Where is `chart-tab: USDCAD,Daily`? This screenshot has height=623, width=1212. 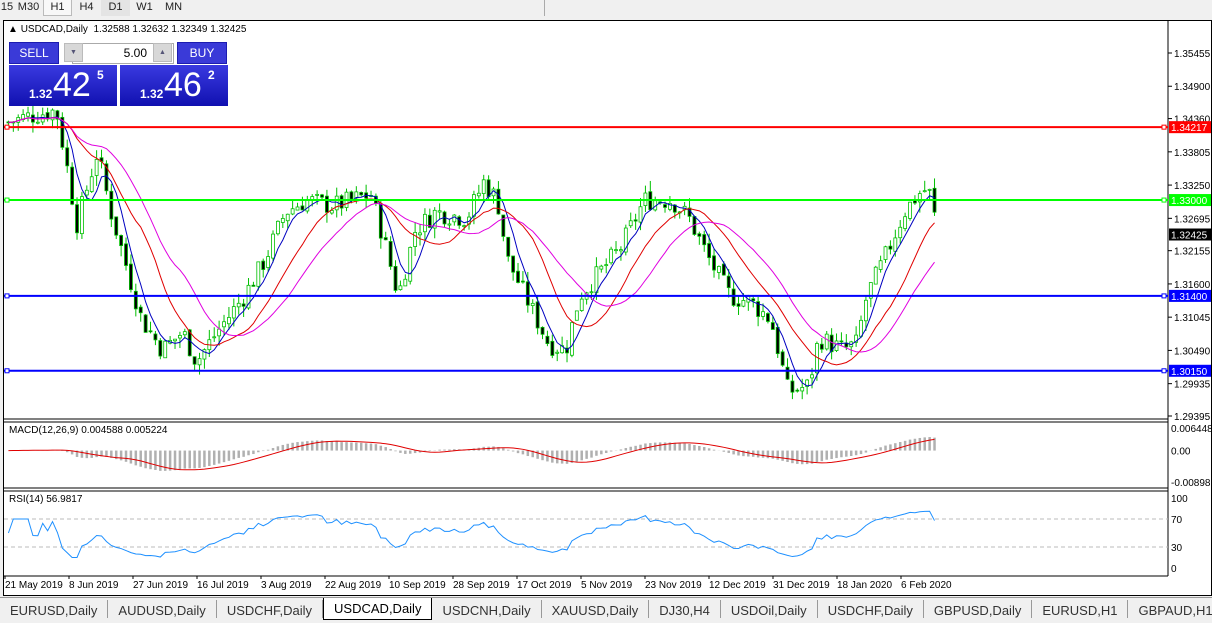 chart-tab: USDCAD,Daily is located at coordinates (378, 609).